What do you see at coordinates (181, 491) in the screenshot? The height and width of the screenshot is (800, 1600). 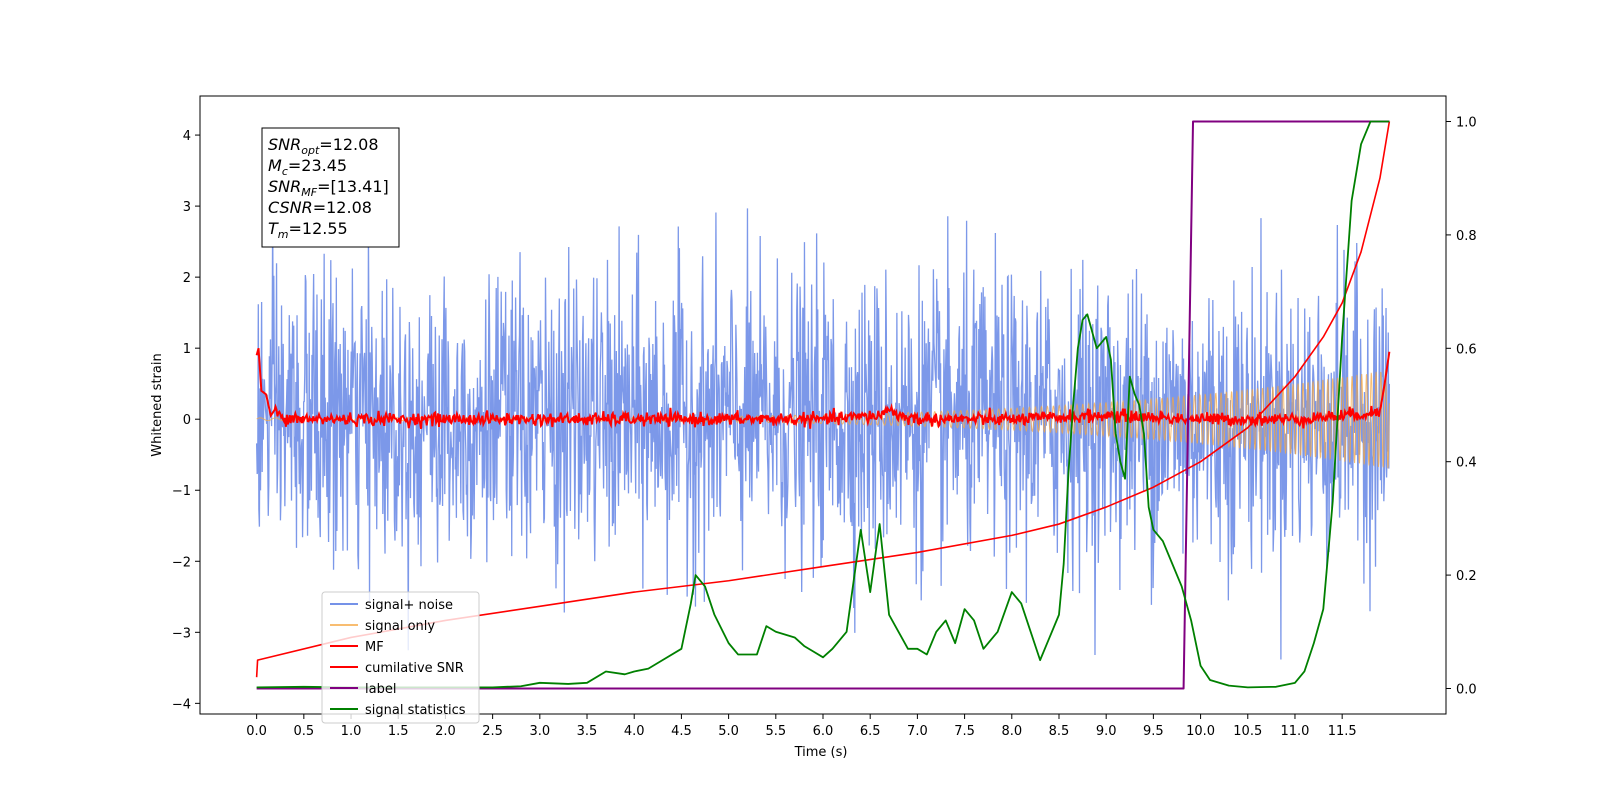 I see `y-left-tick-label: −1` at bounding box center [181, 491].